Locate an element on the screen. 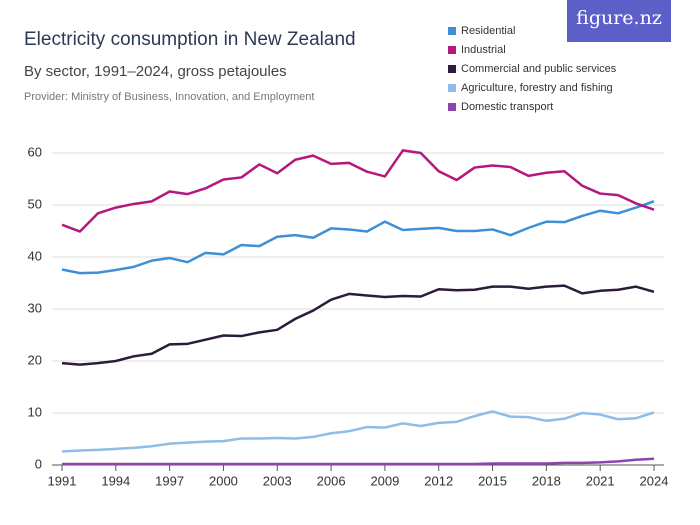 This screenshot has height=525, width=700. y-tick-label: 40 is located at coordinates (35, 255).